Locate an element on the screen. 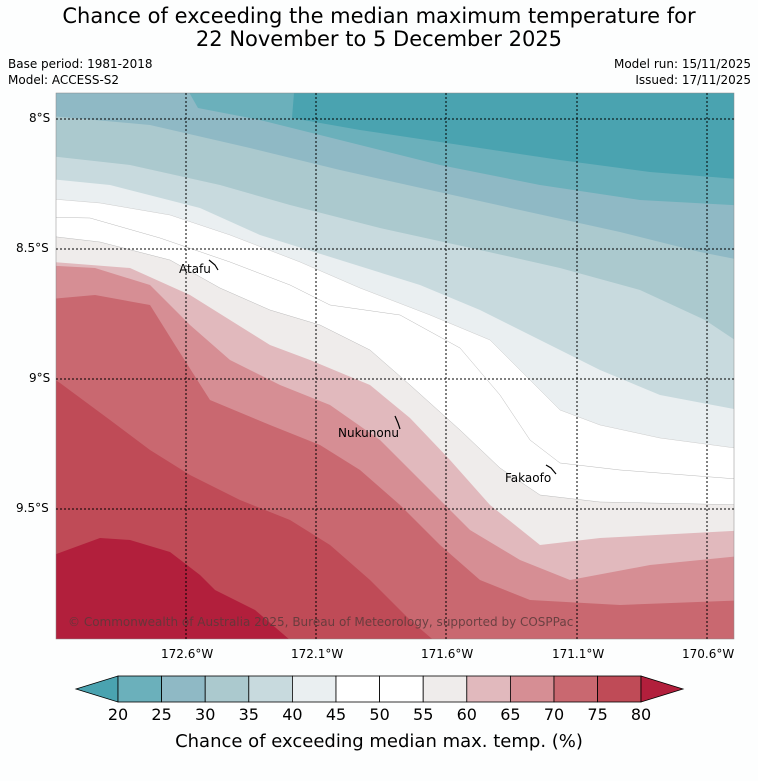  model-run: Model run: 15/11/2025 is located at coordinates (682, 64).